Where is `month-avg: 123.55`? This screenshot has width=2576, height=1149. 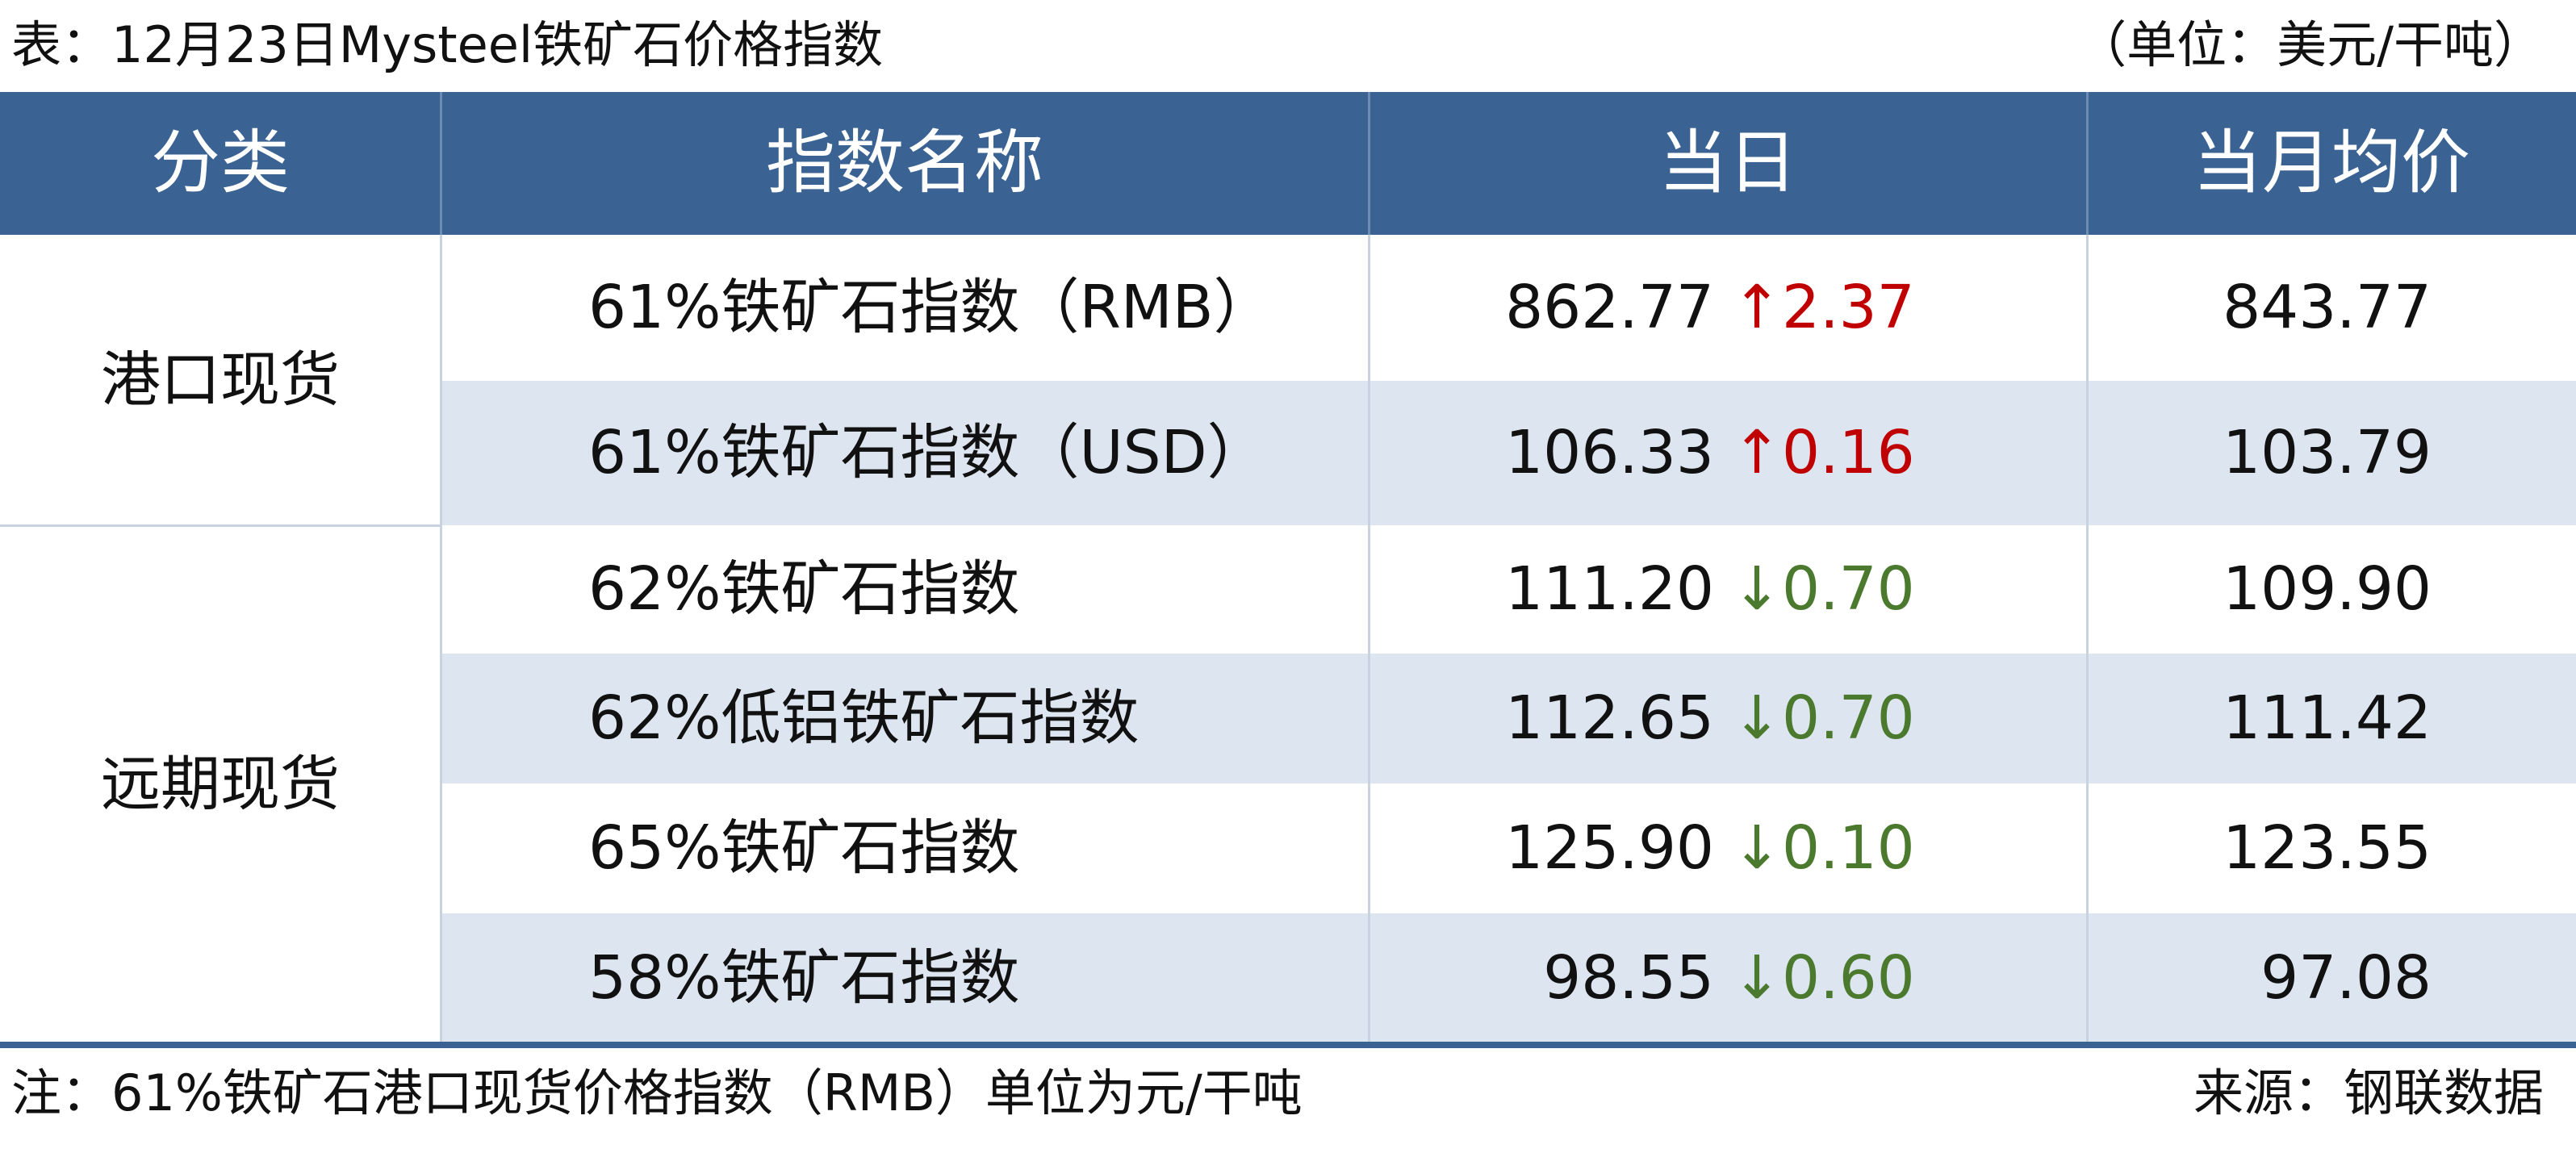
month-avg: 123.55 is located at coordinates (2327, 848).